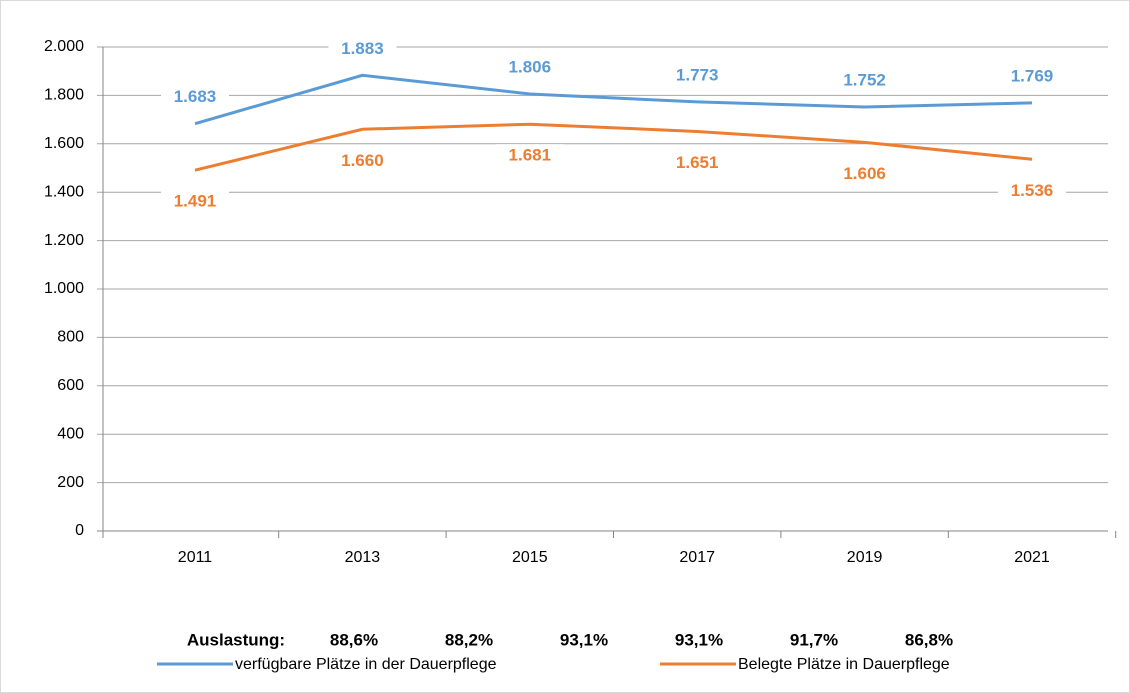 The image size is (1130, 693). What do you see at coordinates (1032, 557) in the screenshot?
I see `x-tick-label: 2021` at bounding box center [1032, 557].